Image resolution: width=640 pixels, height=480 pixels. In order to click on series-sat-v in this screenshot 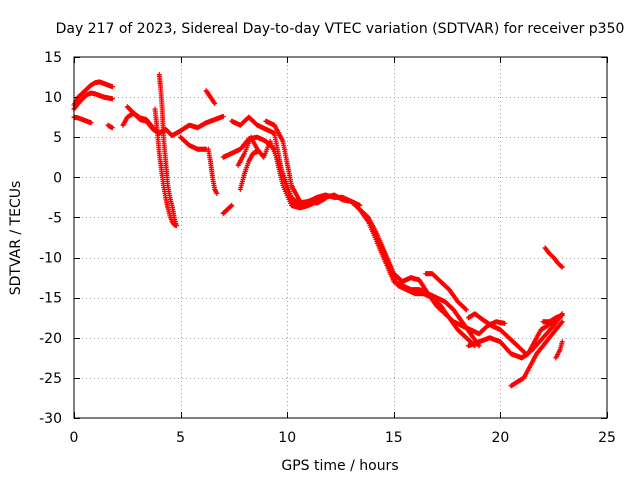, I will do `click(497, 334)`.